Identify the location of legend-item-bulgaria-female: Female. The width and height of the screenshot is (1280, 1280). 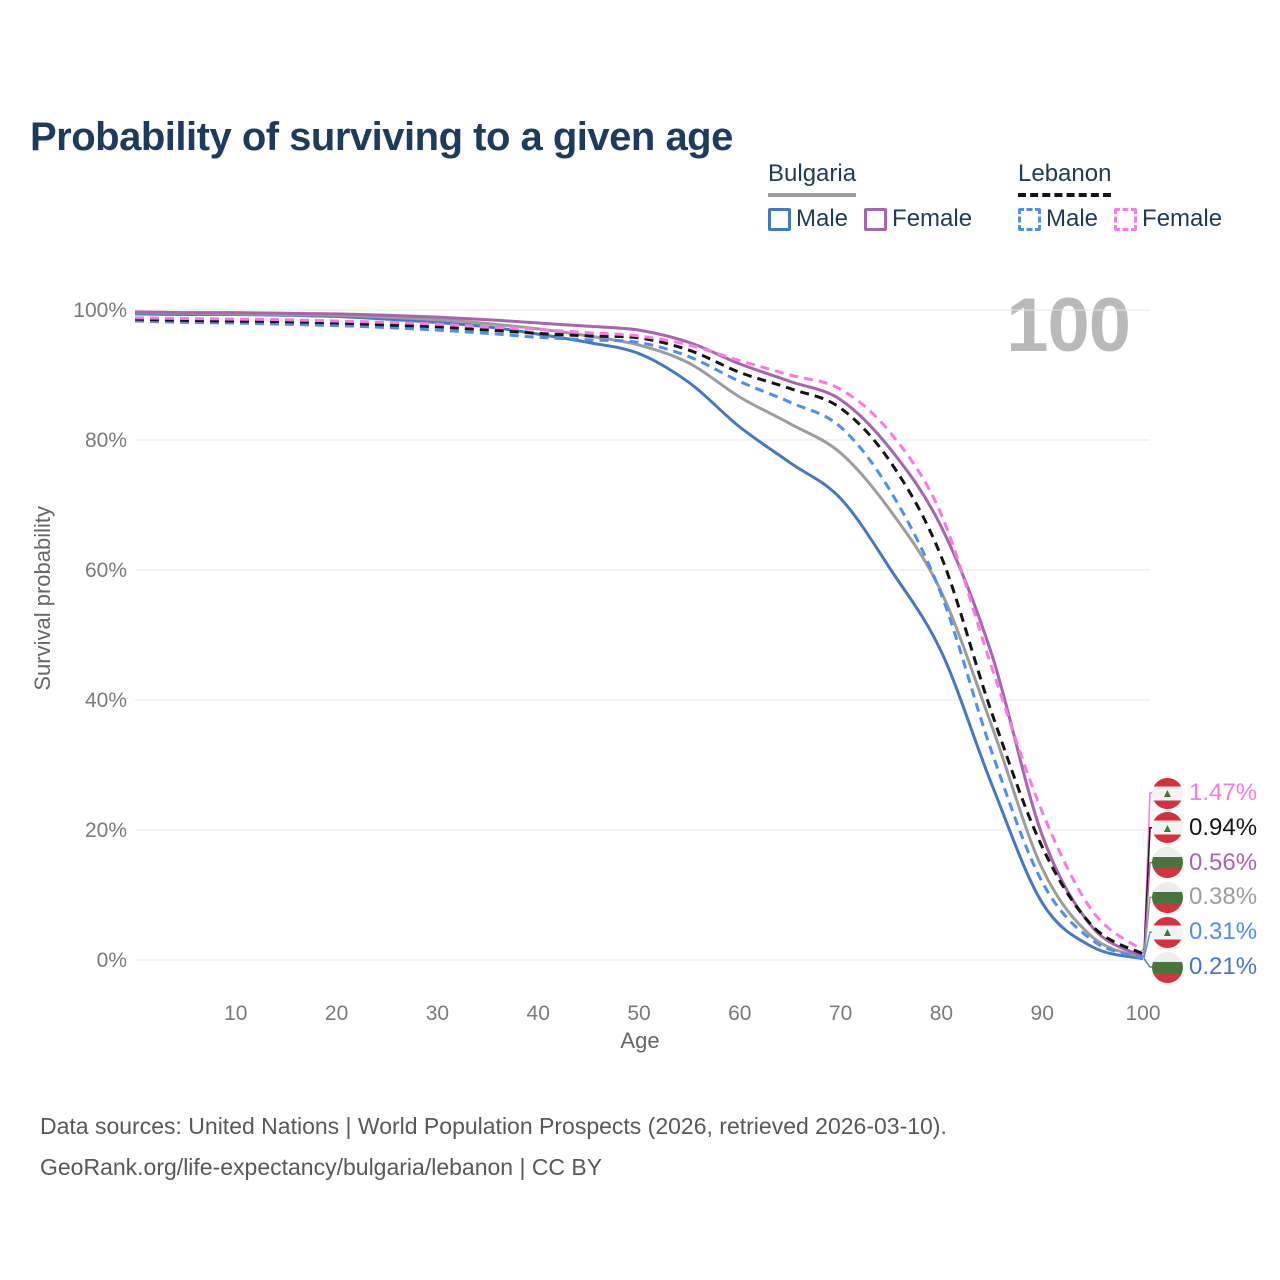
(918, 219).